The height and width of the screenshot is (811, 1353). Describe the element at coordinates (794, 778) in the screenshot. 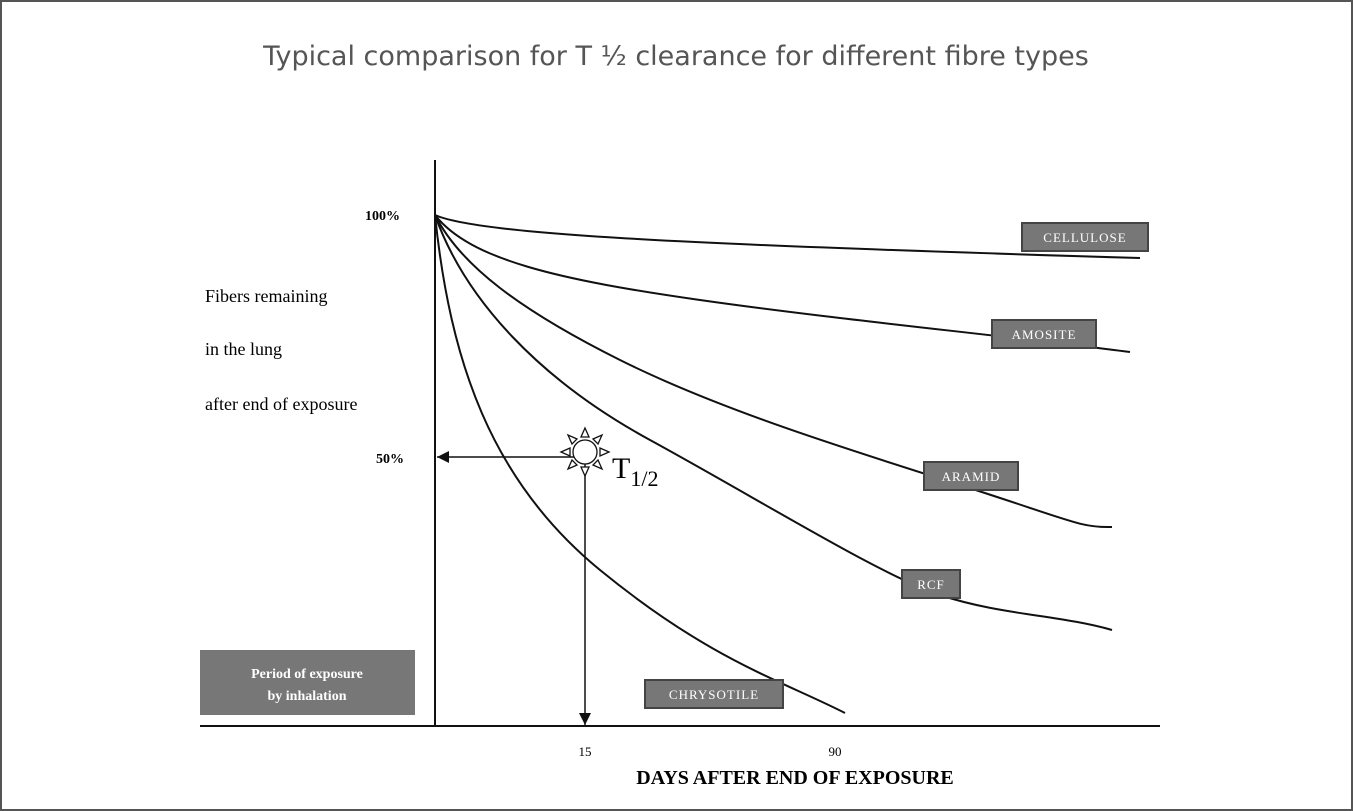

I see `x-axis-label: DAYS AFTER END OF EXPOSURE` at that location.